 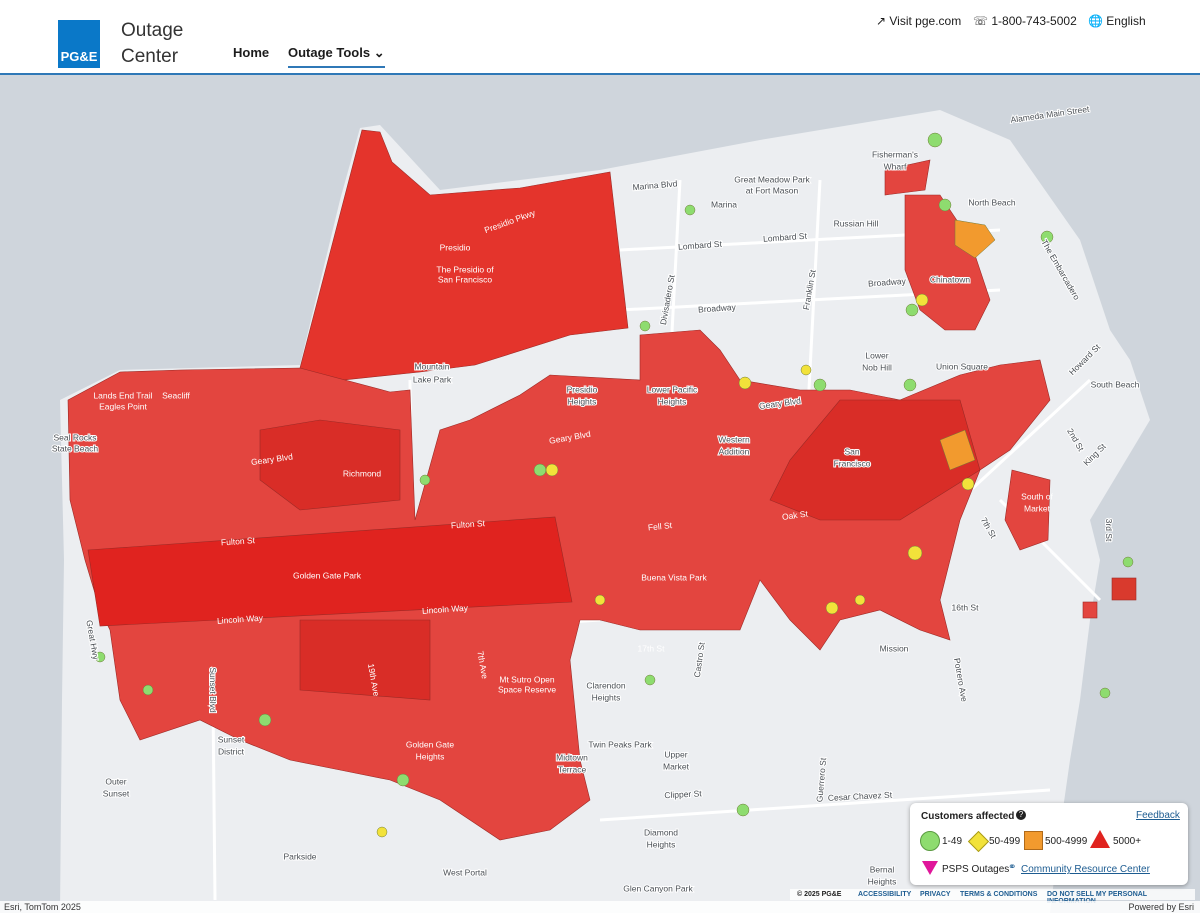 What do you see at coordinates (882, 869) in the screenshot?
I see `map-label: Bernal` at bounding box center [882, 869].